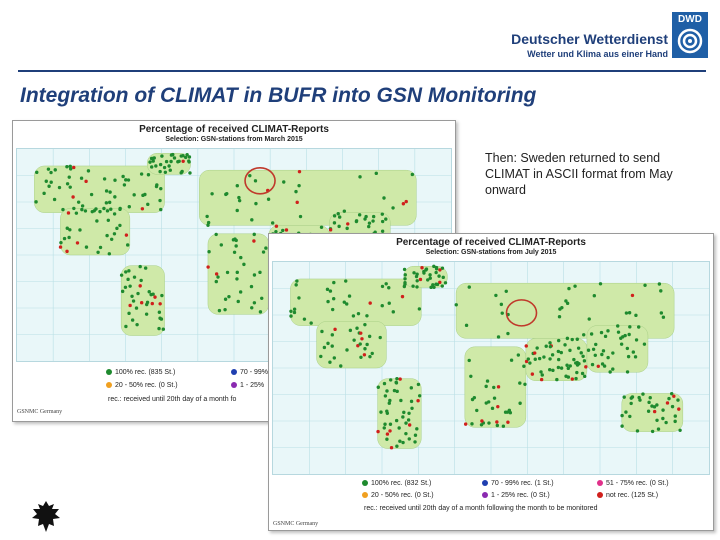  Describe the element at coordinates (633, 483) in the screenshot. I see `legend-item: 51 - 75% rec. (0 St.)` at that location.